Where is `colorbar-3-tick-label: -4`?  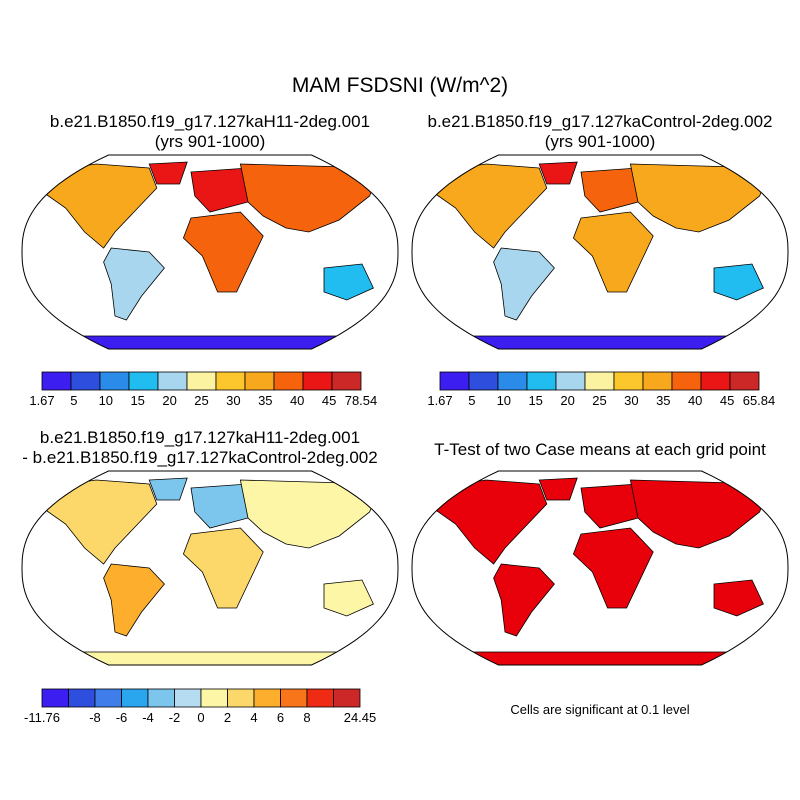
colorbar-3-tick-label: -4 is located at coordinates (148, 717).